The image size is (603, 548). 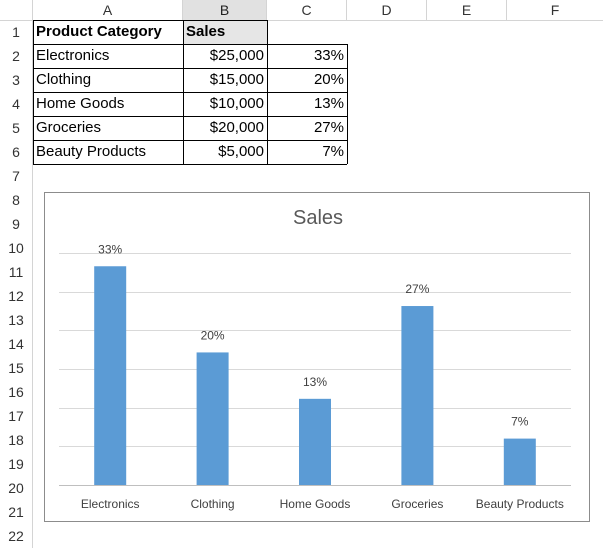 I want to click on selected-cell-highlight, so click(x=225, y=32).